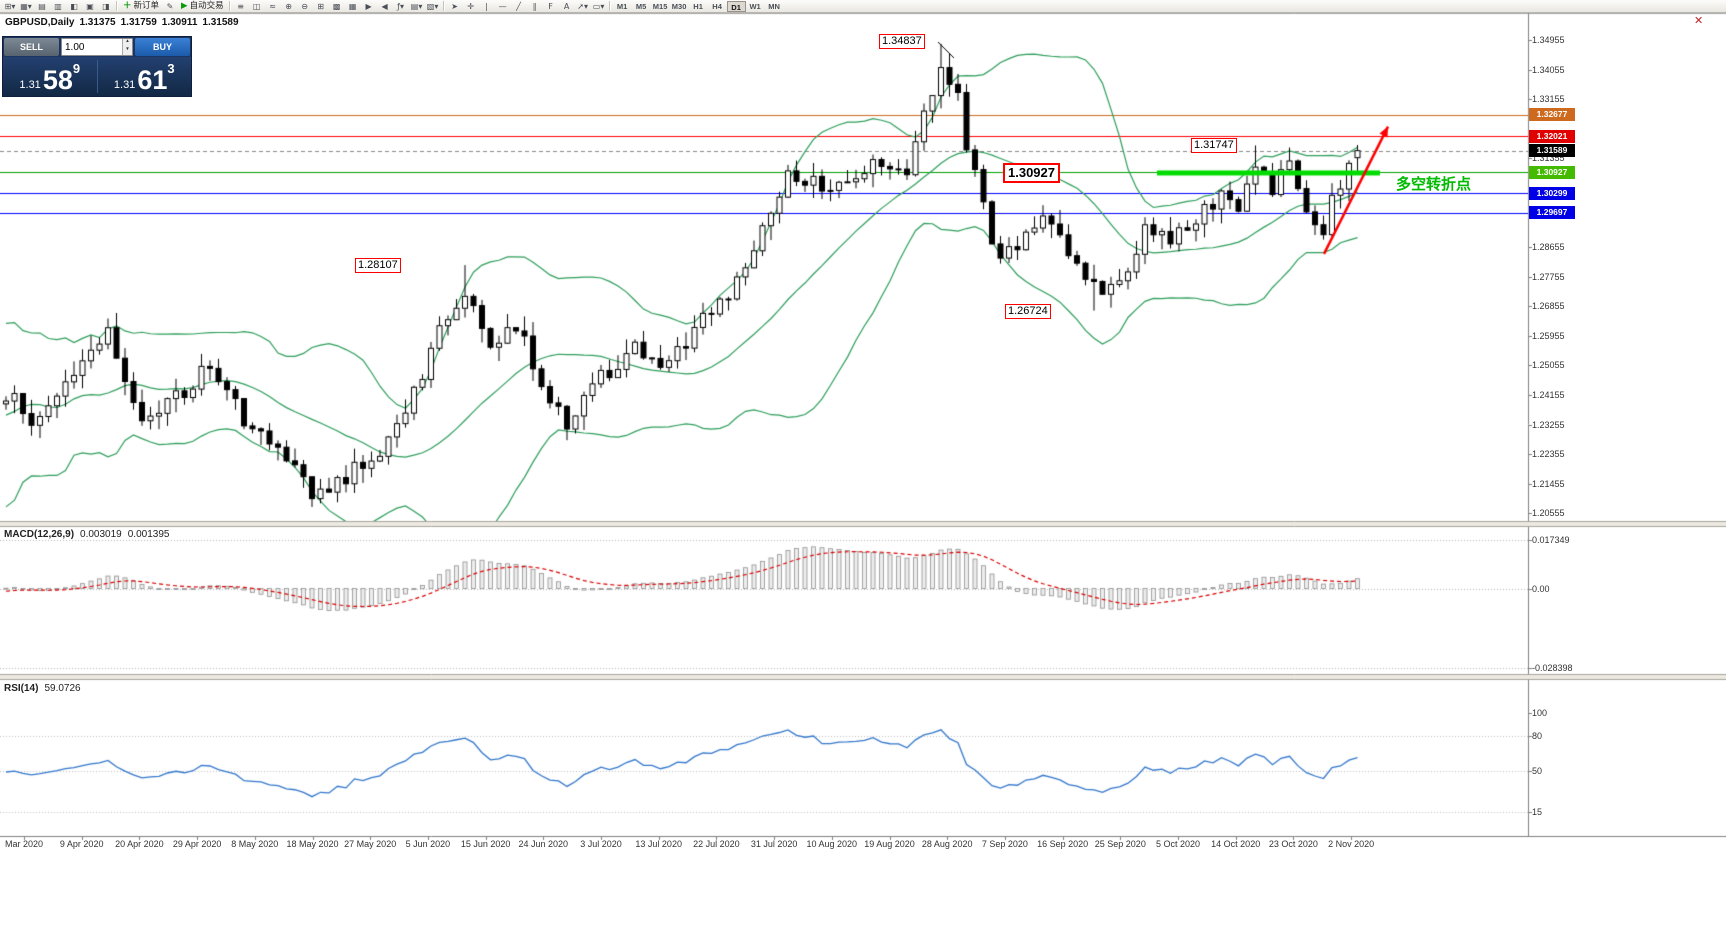  I want to click on arrange-windows-icon: ▦, so click(352, 6).